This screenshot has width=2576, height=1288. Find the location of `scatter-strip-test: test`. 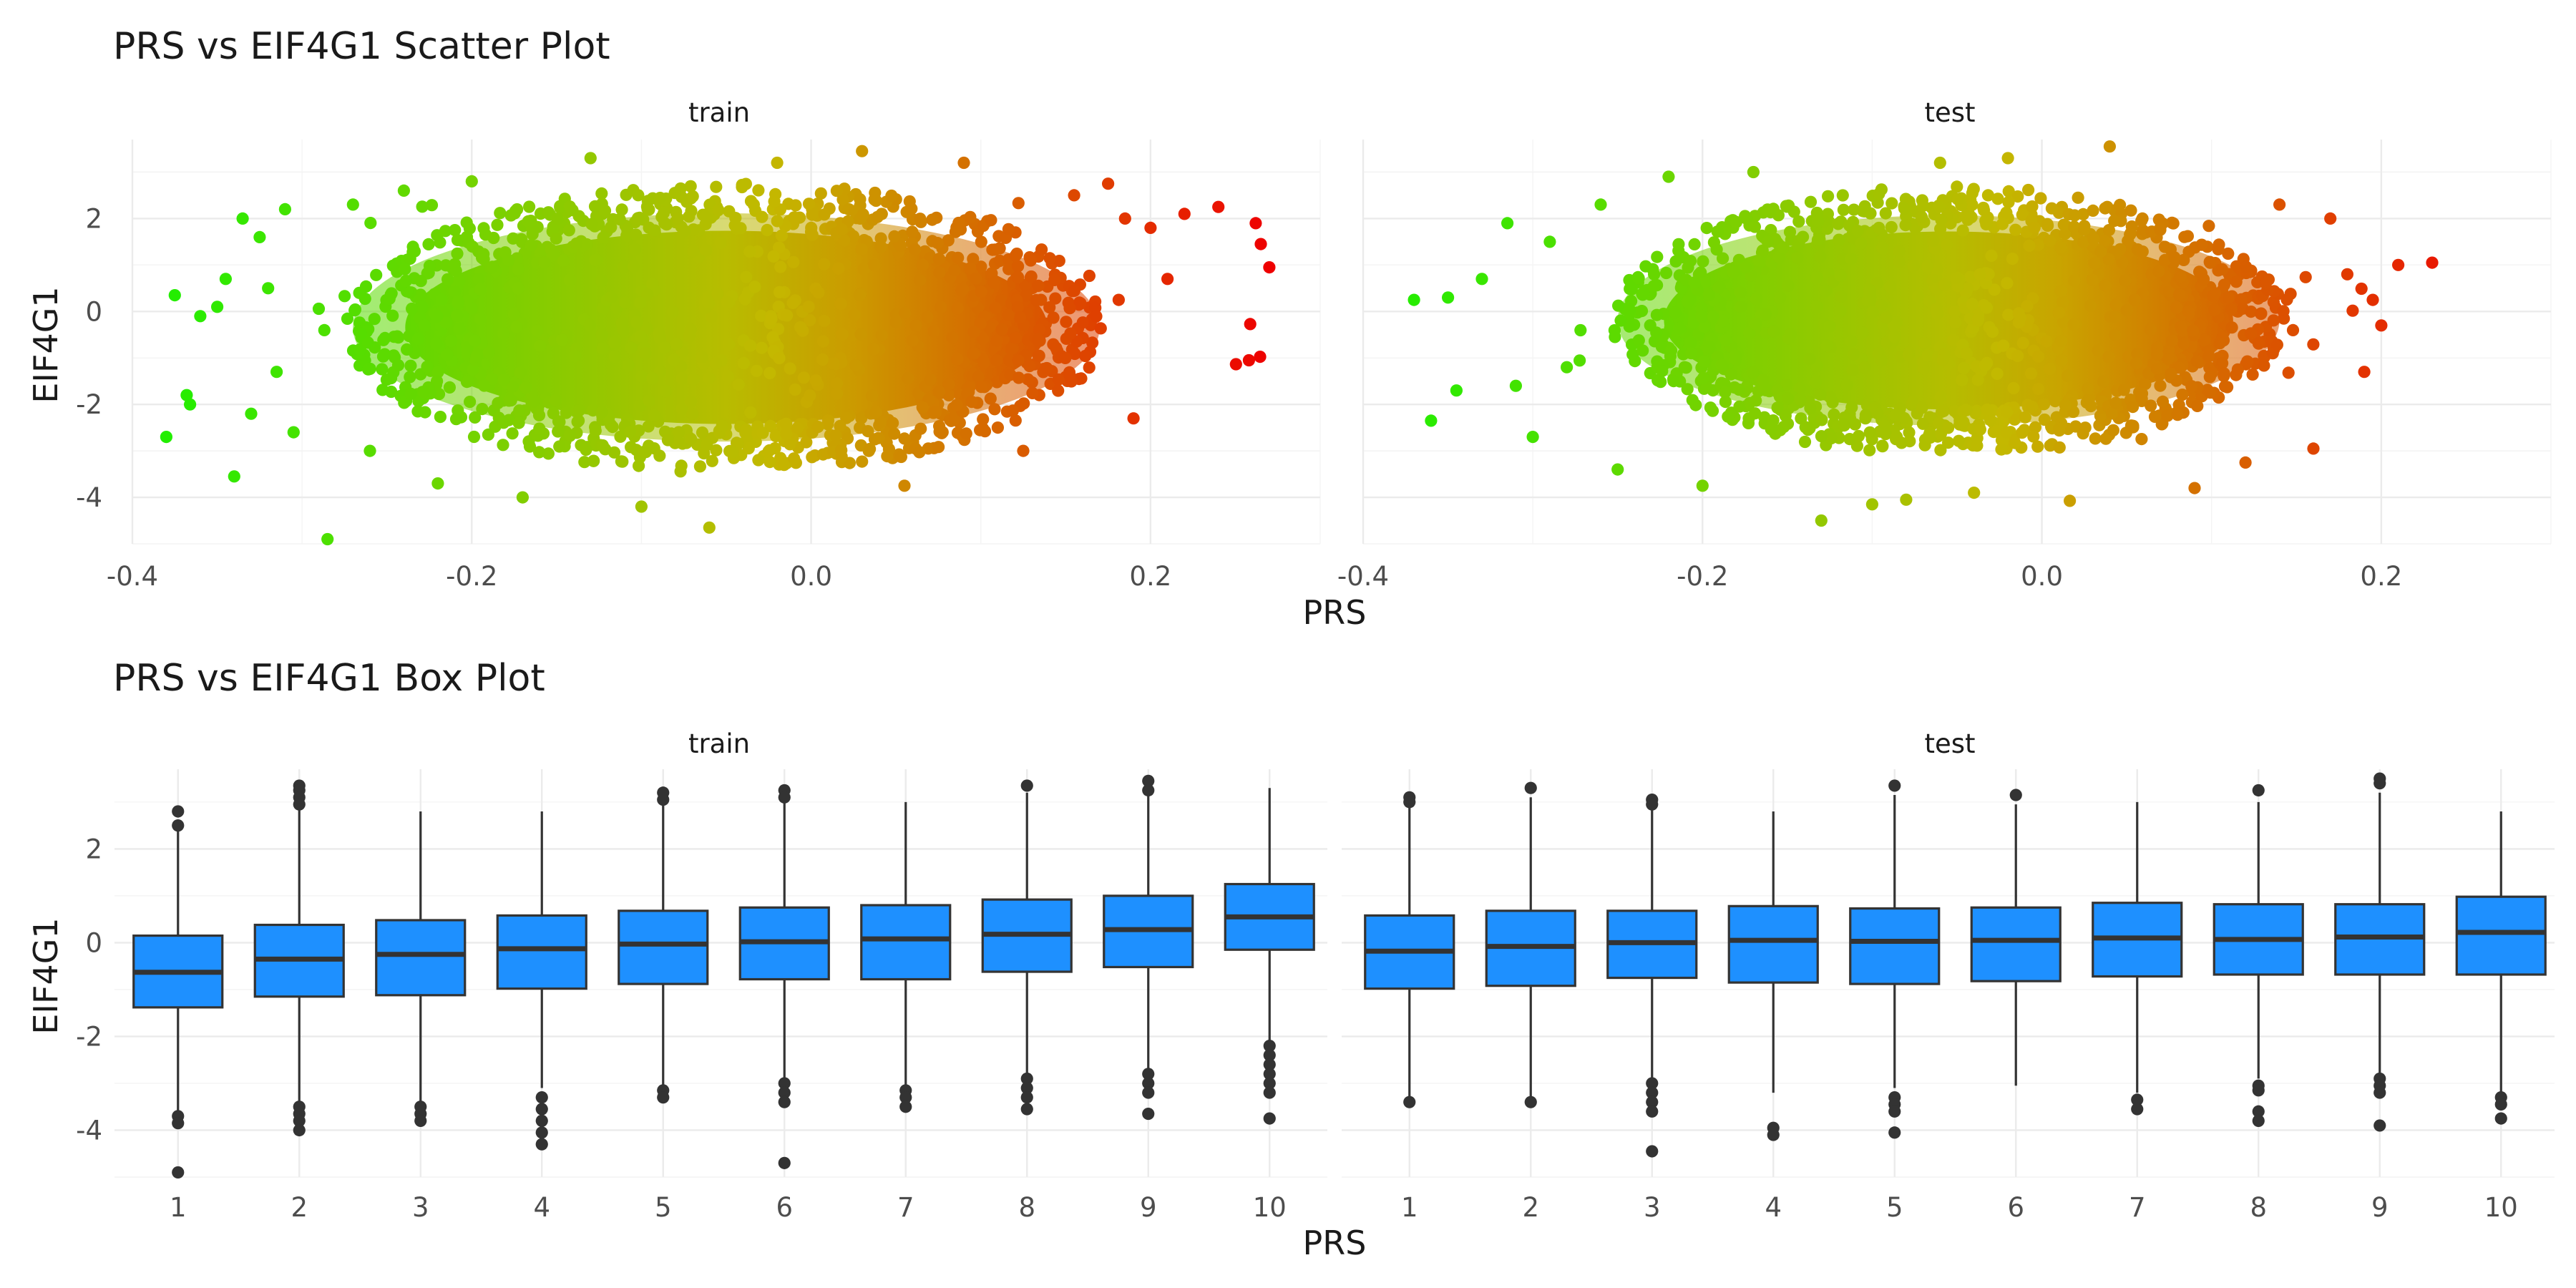

scatter-strip-test: test is located at coordinates (1949, 112).